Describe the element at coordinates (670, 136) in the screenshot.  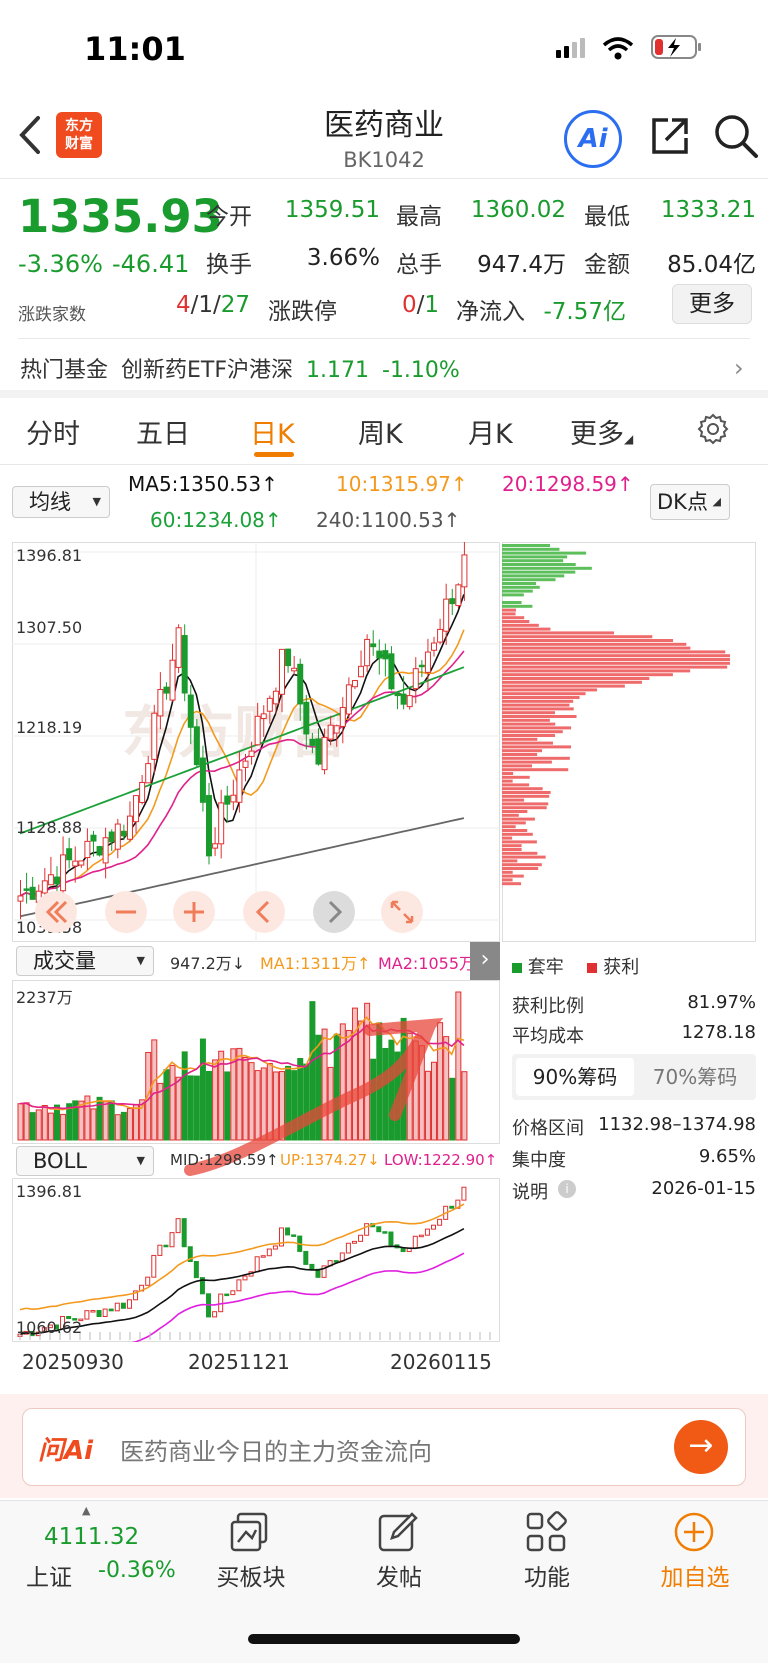
I see `share-icon` at that location.